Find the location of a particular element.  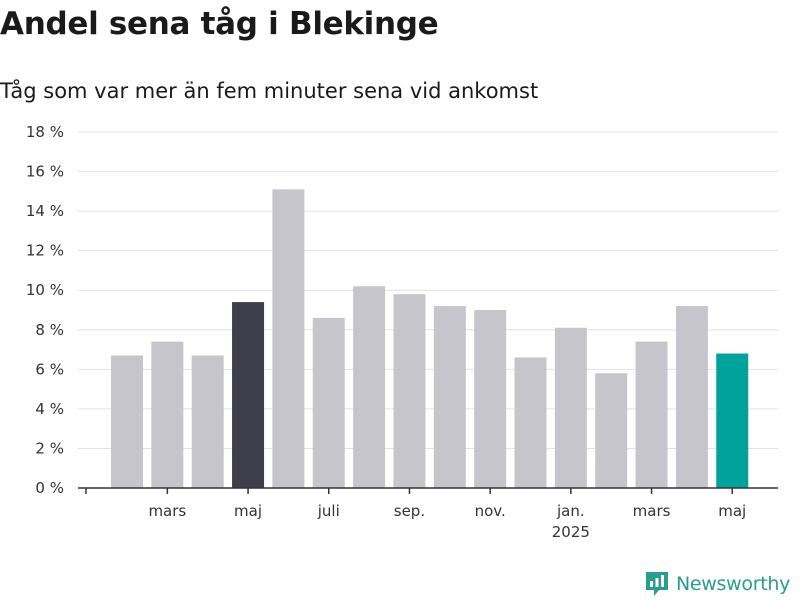

y-tick-label: 6 % is located at coordinates (49, 369).